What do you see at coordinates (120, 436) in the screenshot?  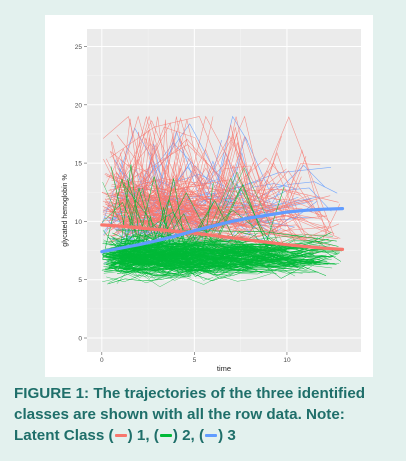 I see `class-1-legend-key` at bounding box center [120, 436].